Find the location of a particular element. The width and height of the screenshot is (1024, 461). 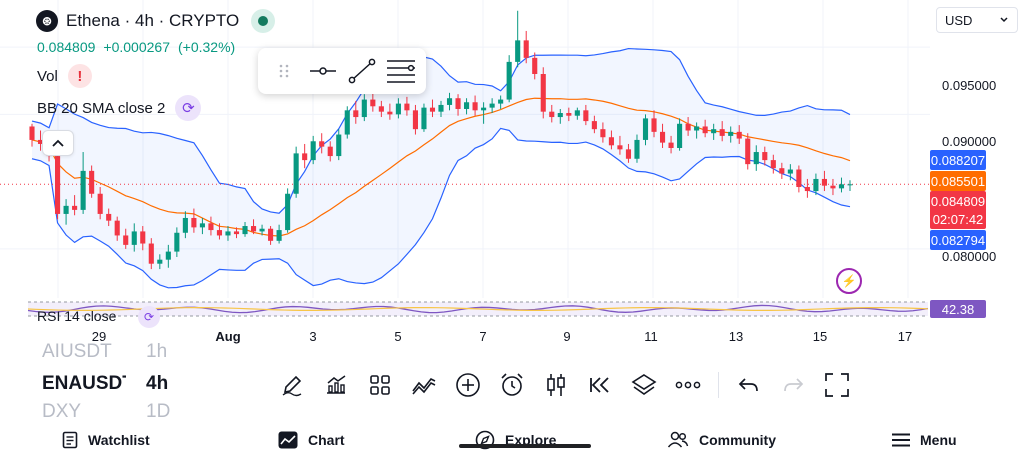

layouts-button is located at coordinates (380, 385).